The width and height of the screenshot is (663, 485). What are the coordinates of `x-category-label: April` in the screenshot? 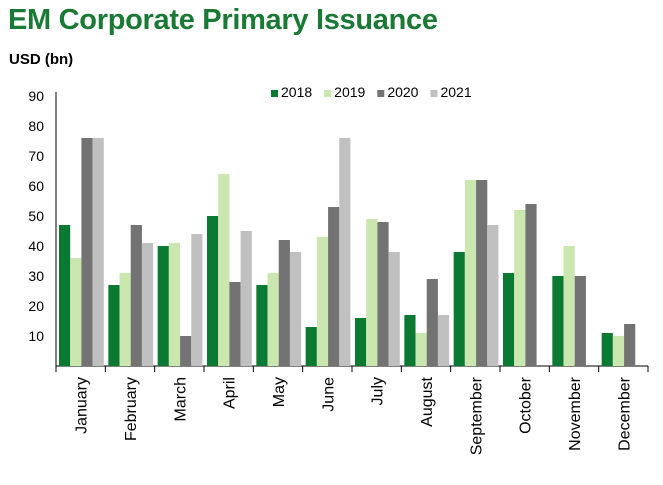 It's located at (230, 393).